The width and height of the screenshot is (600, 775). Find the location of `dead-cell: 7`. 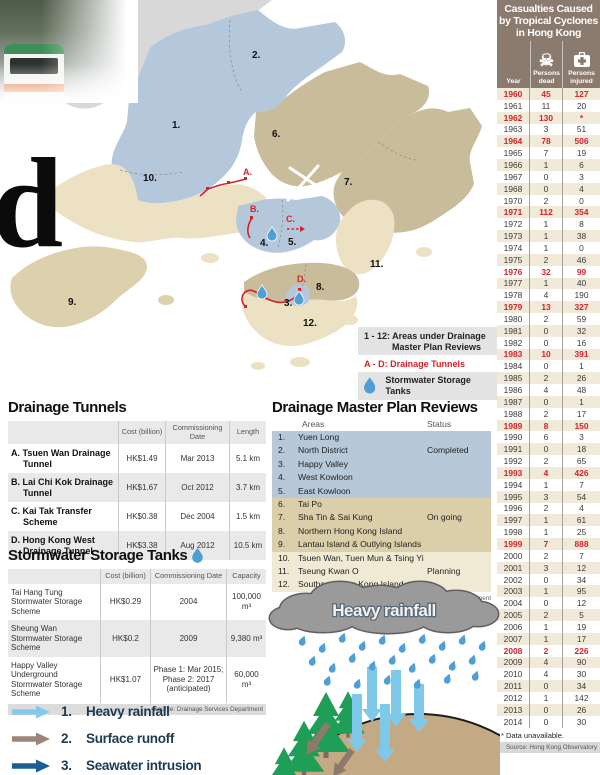

dead-cell: 7 is located at coordinates (546, 153).